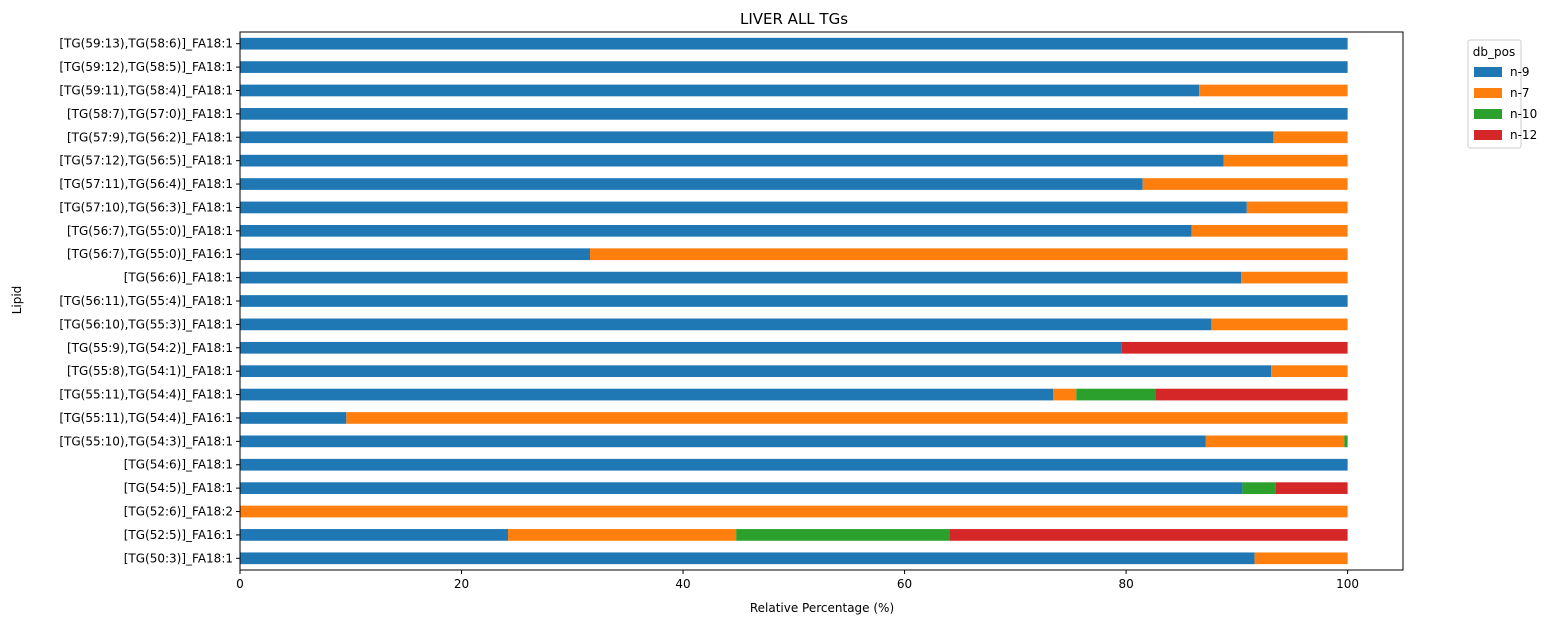 Image resolution: width=1559 pixels, height=628 pixels. Describe the element at coordinates (150, 114) in the screenshot. I see `y-tick-label: [TG(58:7),TG(57:0)]_FA18:1` at that location.